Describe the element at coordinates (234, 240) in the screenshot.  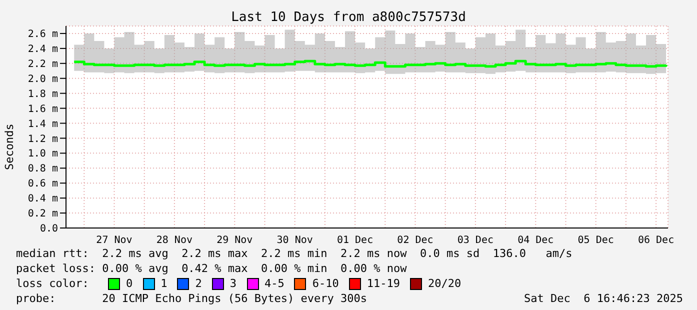
I see `x-tick-label: 29 Nov` at that location.